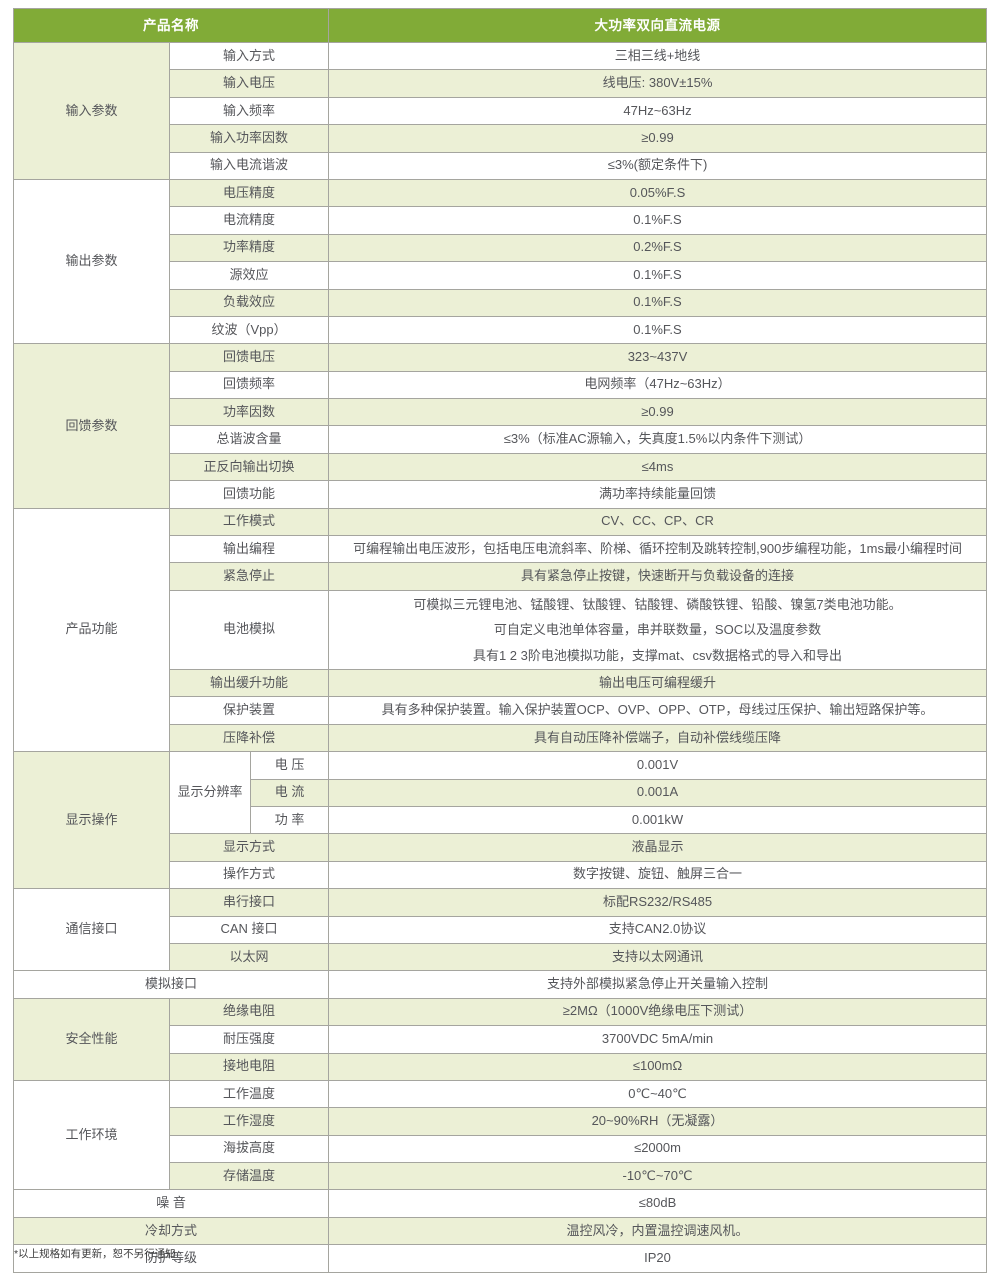 This screenshot has height=1275, width=1000. What do you see at coordinates (657, 1149) in the screenshot?
I see `spec-value: ≤2000m` at bounding box center [657, 1149].